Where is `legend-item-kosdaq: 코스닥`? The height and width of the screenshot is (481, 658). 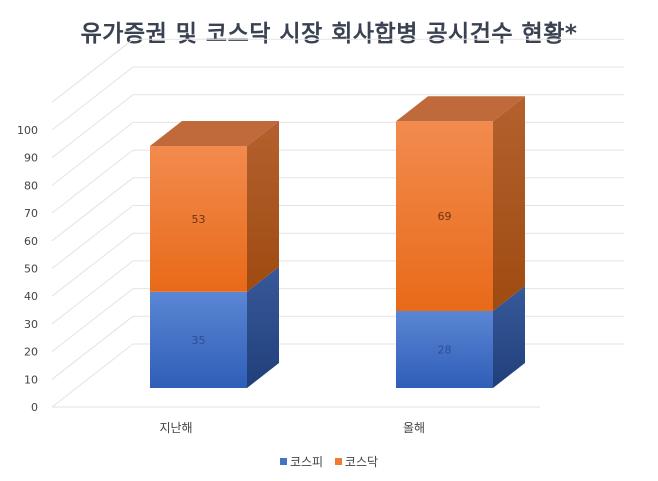 legend-item-kosdaq: 코스닥 is located at coordinates (356, 461).